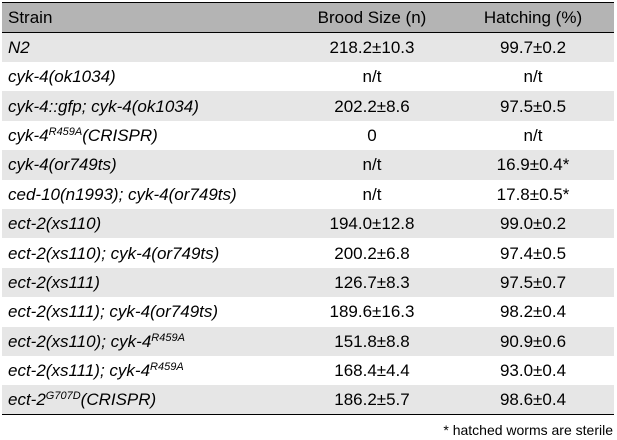  What do you see at coordinates (372, 282) in the screenshot?
I see `brood-size-cell: 126.7±8.3` at bounding box center [372, 282].